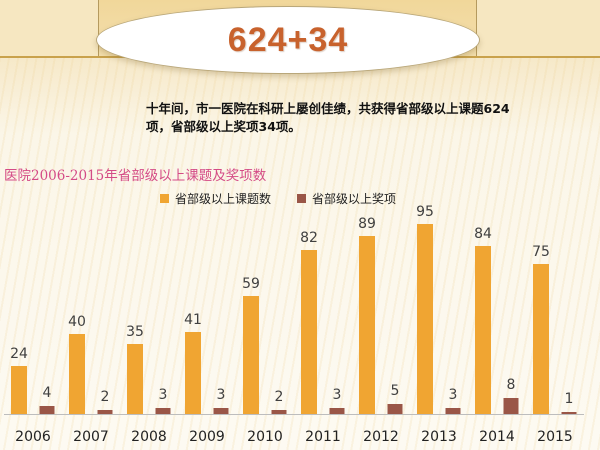 The image size is (600, 450). Describe the element at coordinates (135, 332) in the screenshot. I see `data-label-topics-2008: 35` at that location.